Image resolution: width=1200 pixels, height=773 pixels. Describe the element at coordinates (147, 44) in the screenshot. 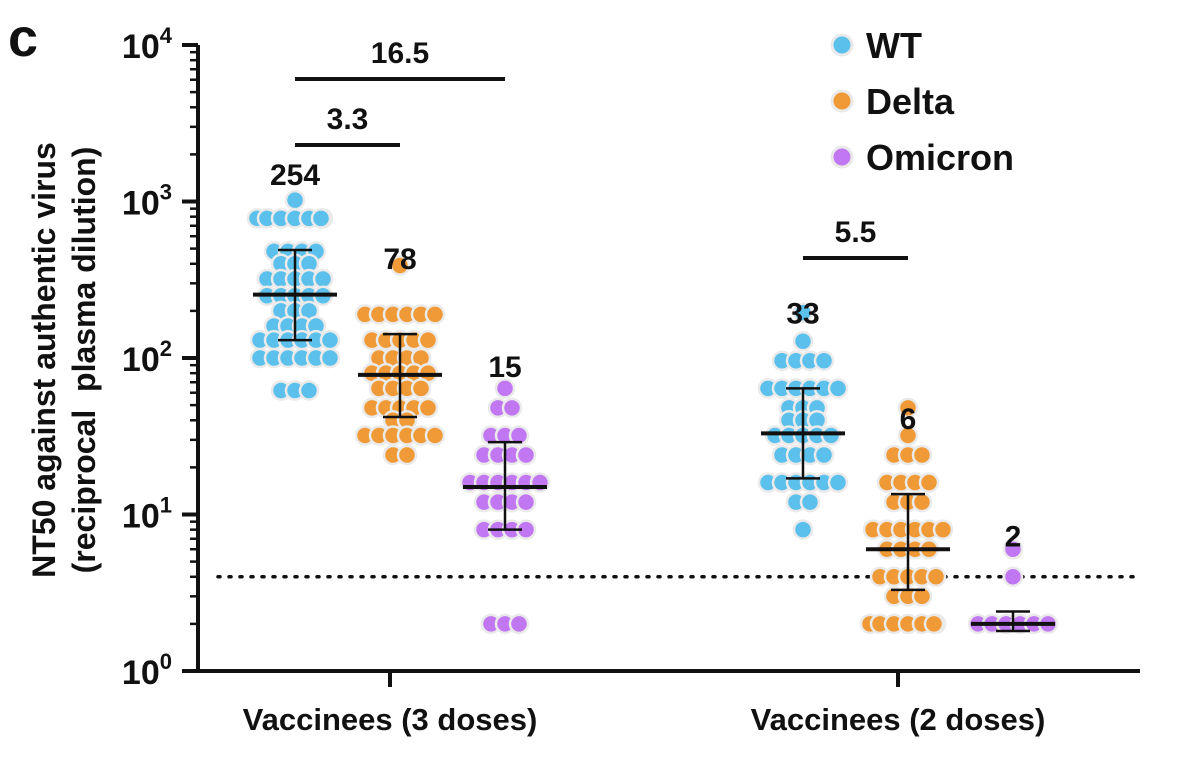

I see `y-tick-label: 10⁴` at that location.